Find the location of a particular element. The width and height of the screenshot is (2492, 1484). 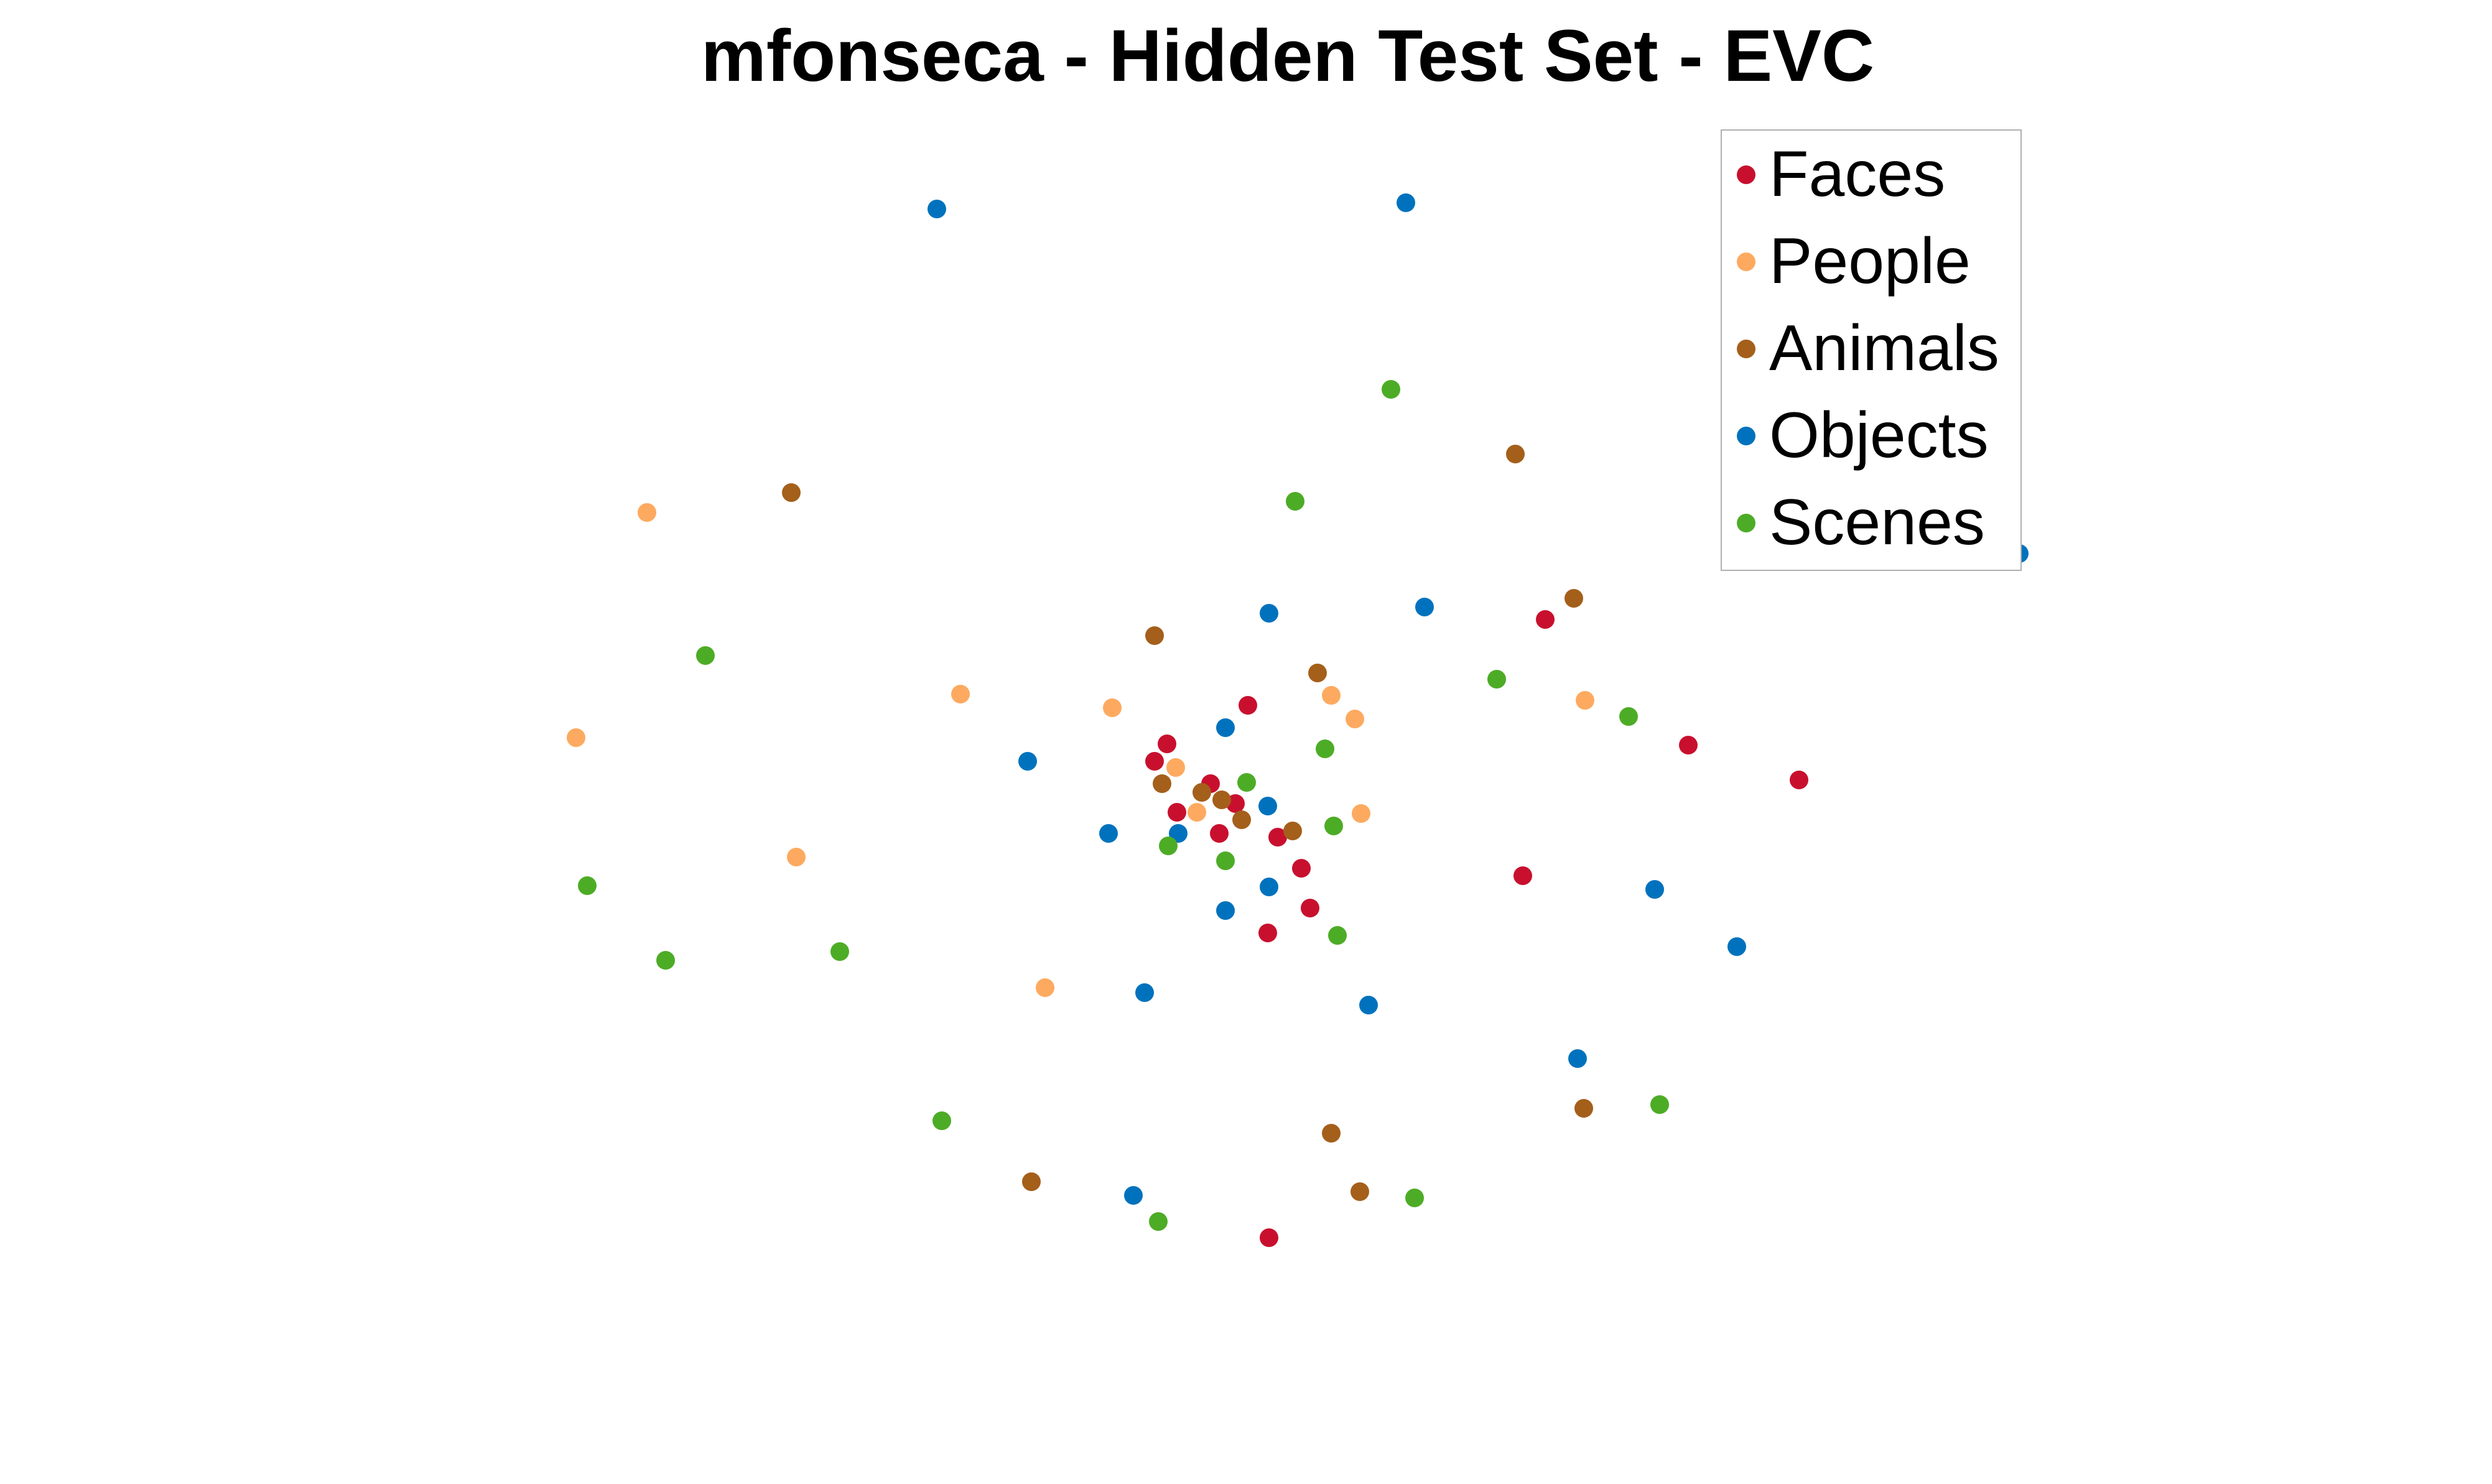

legend-item-scenes: Scenes is located at coordinates (1871, 522).